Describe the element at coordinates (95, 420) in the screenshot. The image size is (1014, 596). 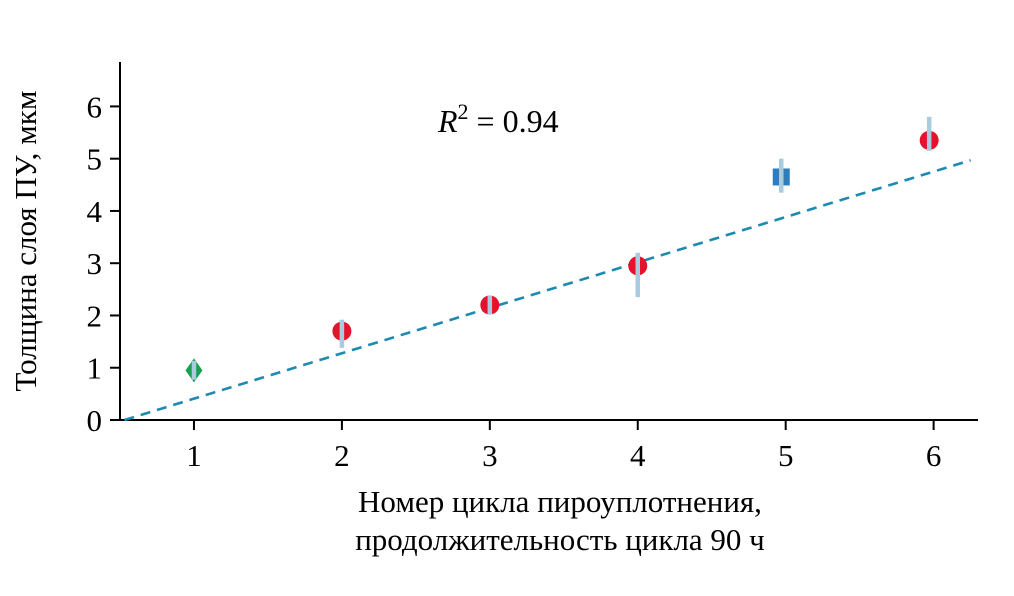
I see `y-tick-label: 0` at that location.